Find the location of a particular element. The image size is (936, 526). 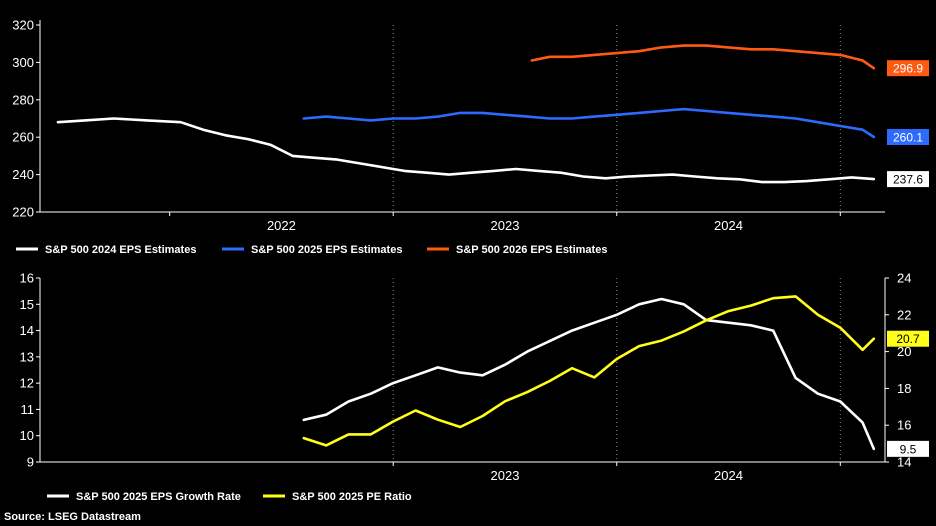

bottom-x-tick-labels: 202320242025 is located at coordinates (616, 472).